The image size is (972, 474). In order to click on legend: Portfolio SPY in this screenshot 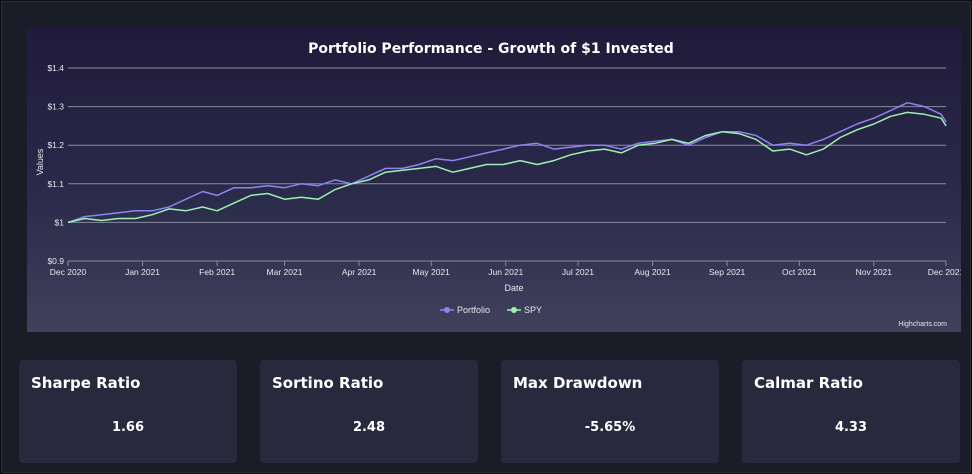, I will do `click(491, 310)`.